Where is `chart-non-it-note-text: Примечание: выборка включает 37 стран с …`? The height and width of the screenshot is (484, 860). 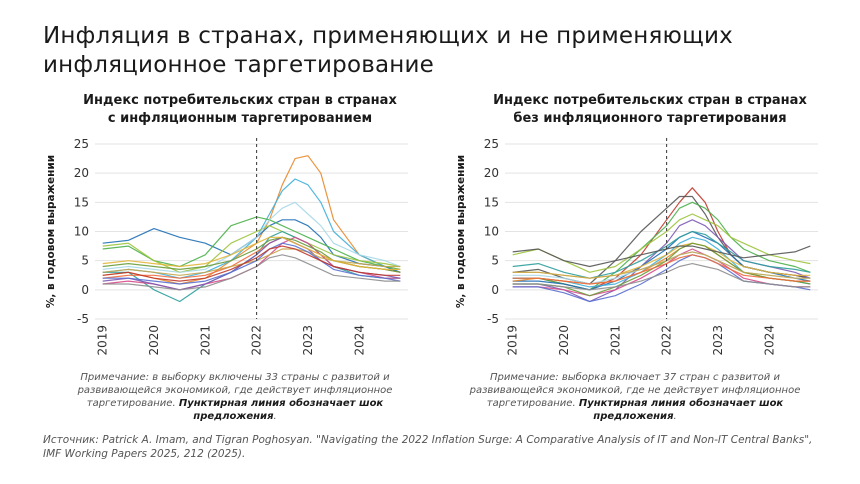
chart-non-it-note-text: Примечание: выборка включает 37 стран с … is located at coordinates (635, 390).